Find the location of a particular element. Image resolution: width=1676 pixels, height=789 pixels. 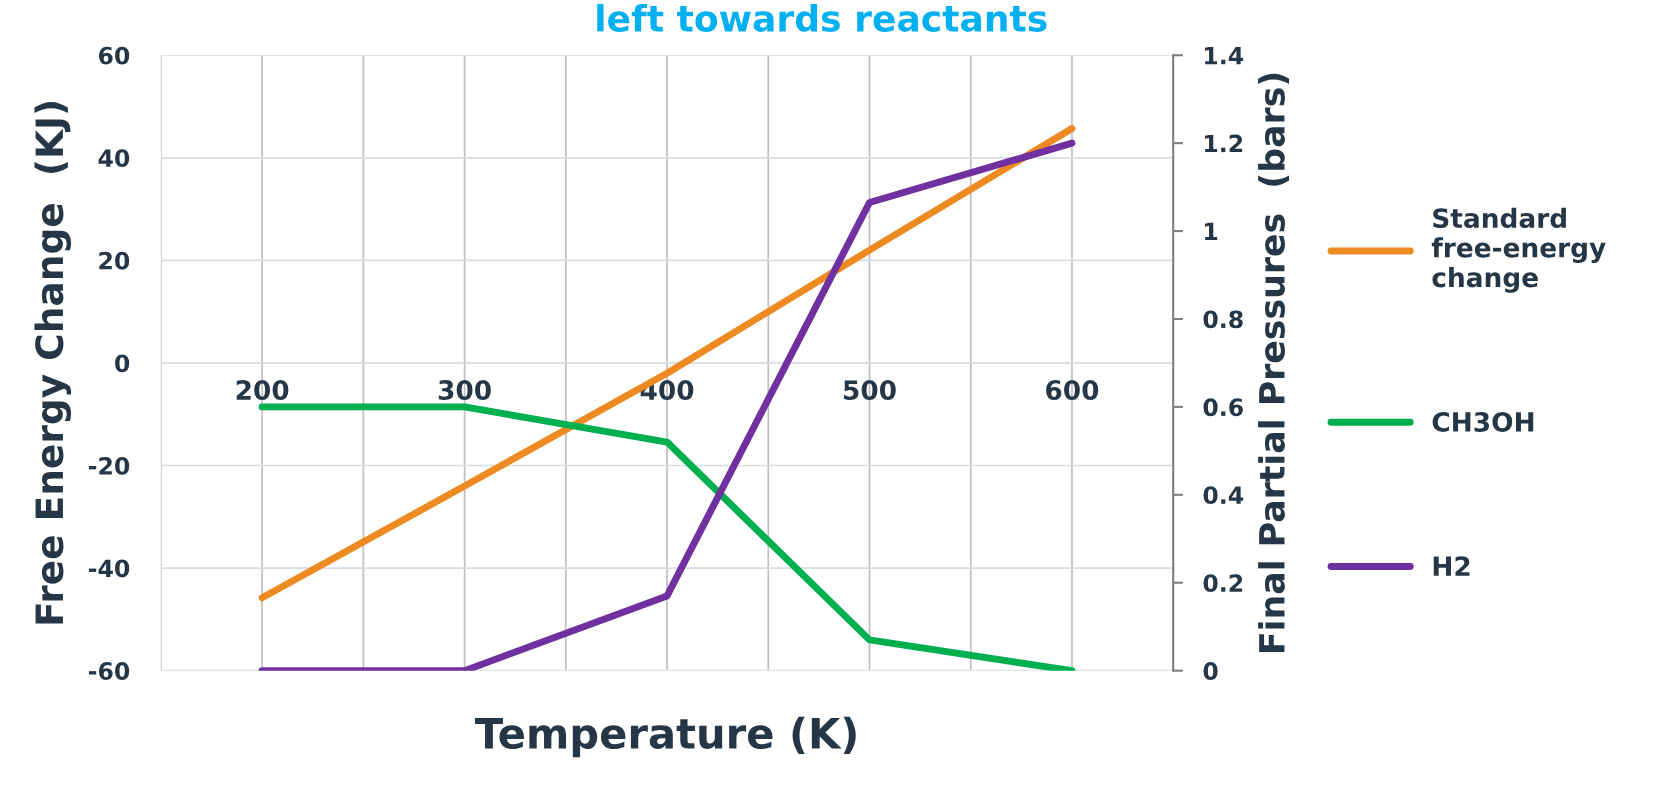

y2-tick-label: 0 is located at coordinates (1210, 671).